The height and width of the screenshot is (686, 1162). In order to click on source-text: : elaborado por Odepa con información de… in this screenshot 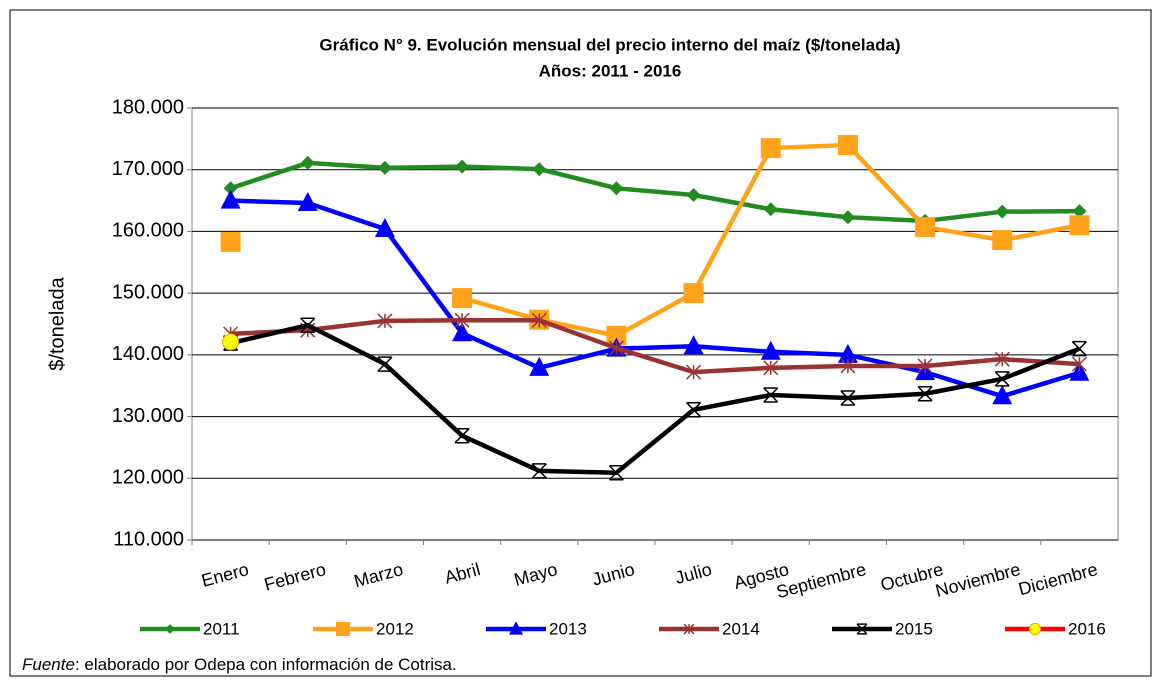, I will do `click(266, 664)`.